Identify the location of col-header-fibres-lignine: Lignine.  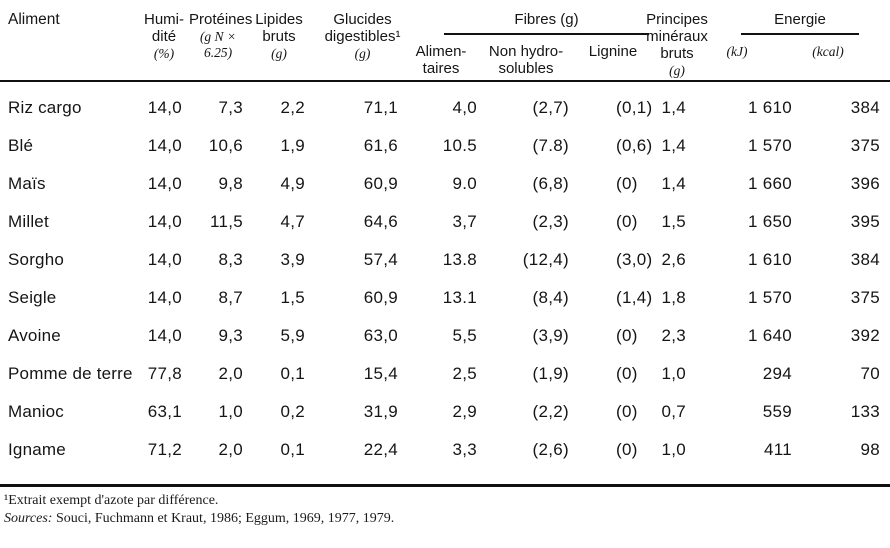
(613, 51).